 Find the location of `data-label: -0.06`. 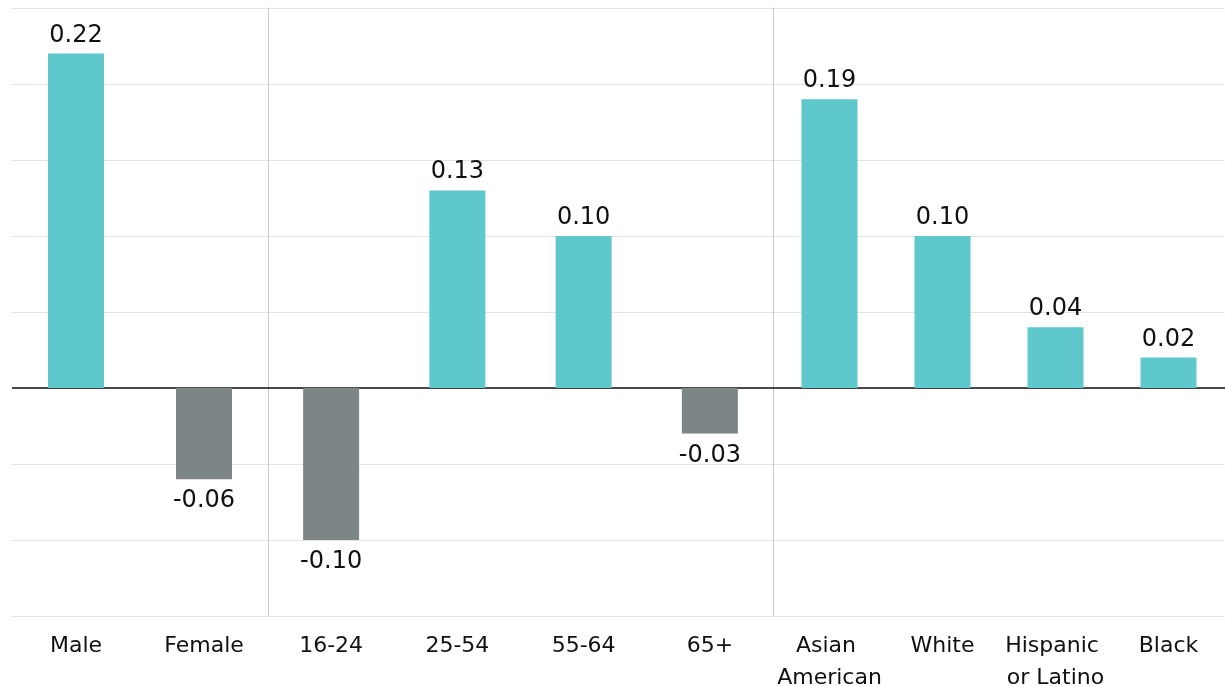

data-label: -0.06 is located at coordinates (204, 499).